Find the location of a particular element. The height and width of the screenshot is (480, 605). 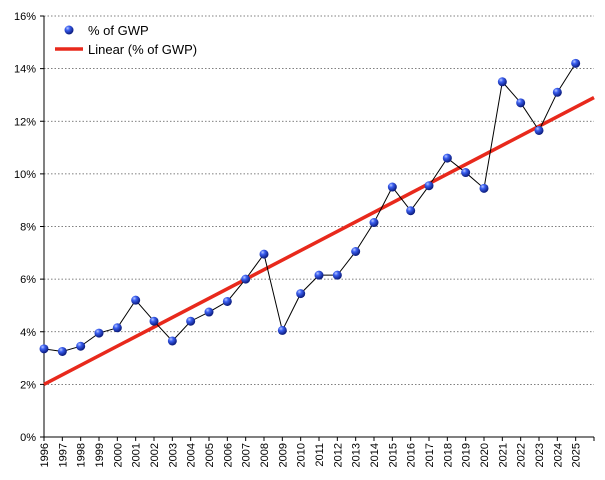

x-tick-label: 2025 is located at coordinates (577, 455).